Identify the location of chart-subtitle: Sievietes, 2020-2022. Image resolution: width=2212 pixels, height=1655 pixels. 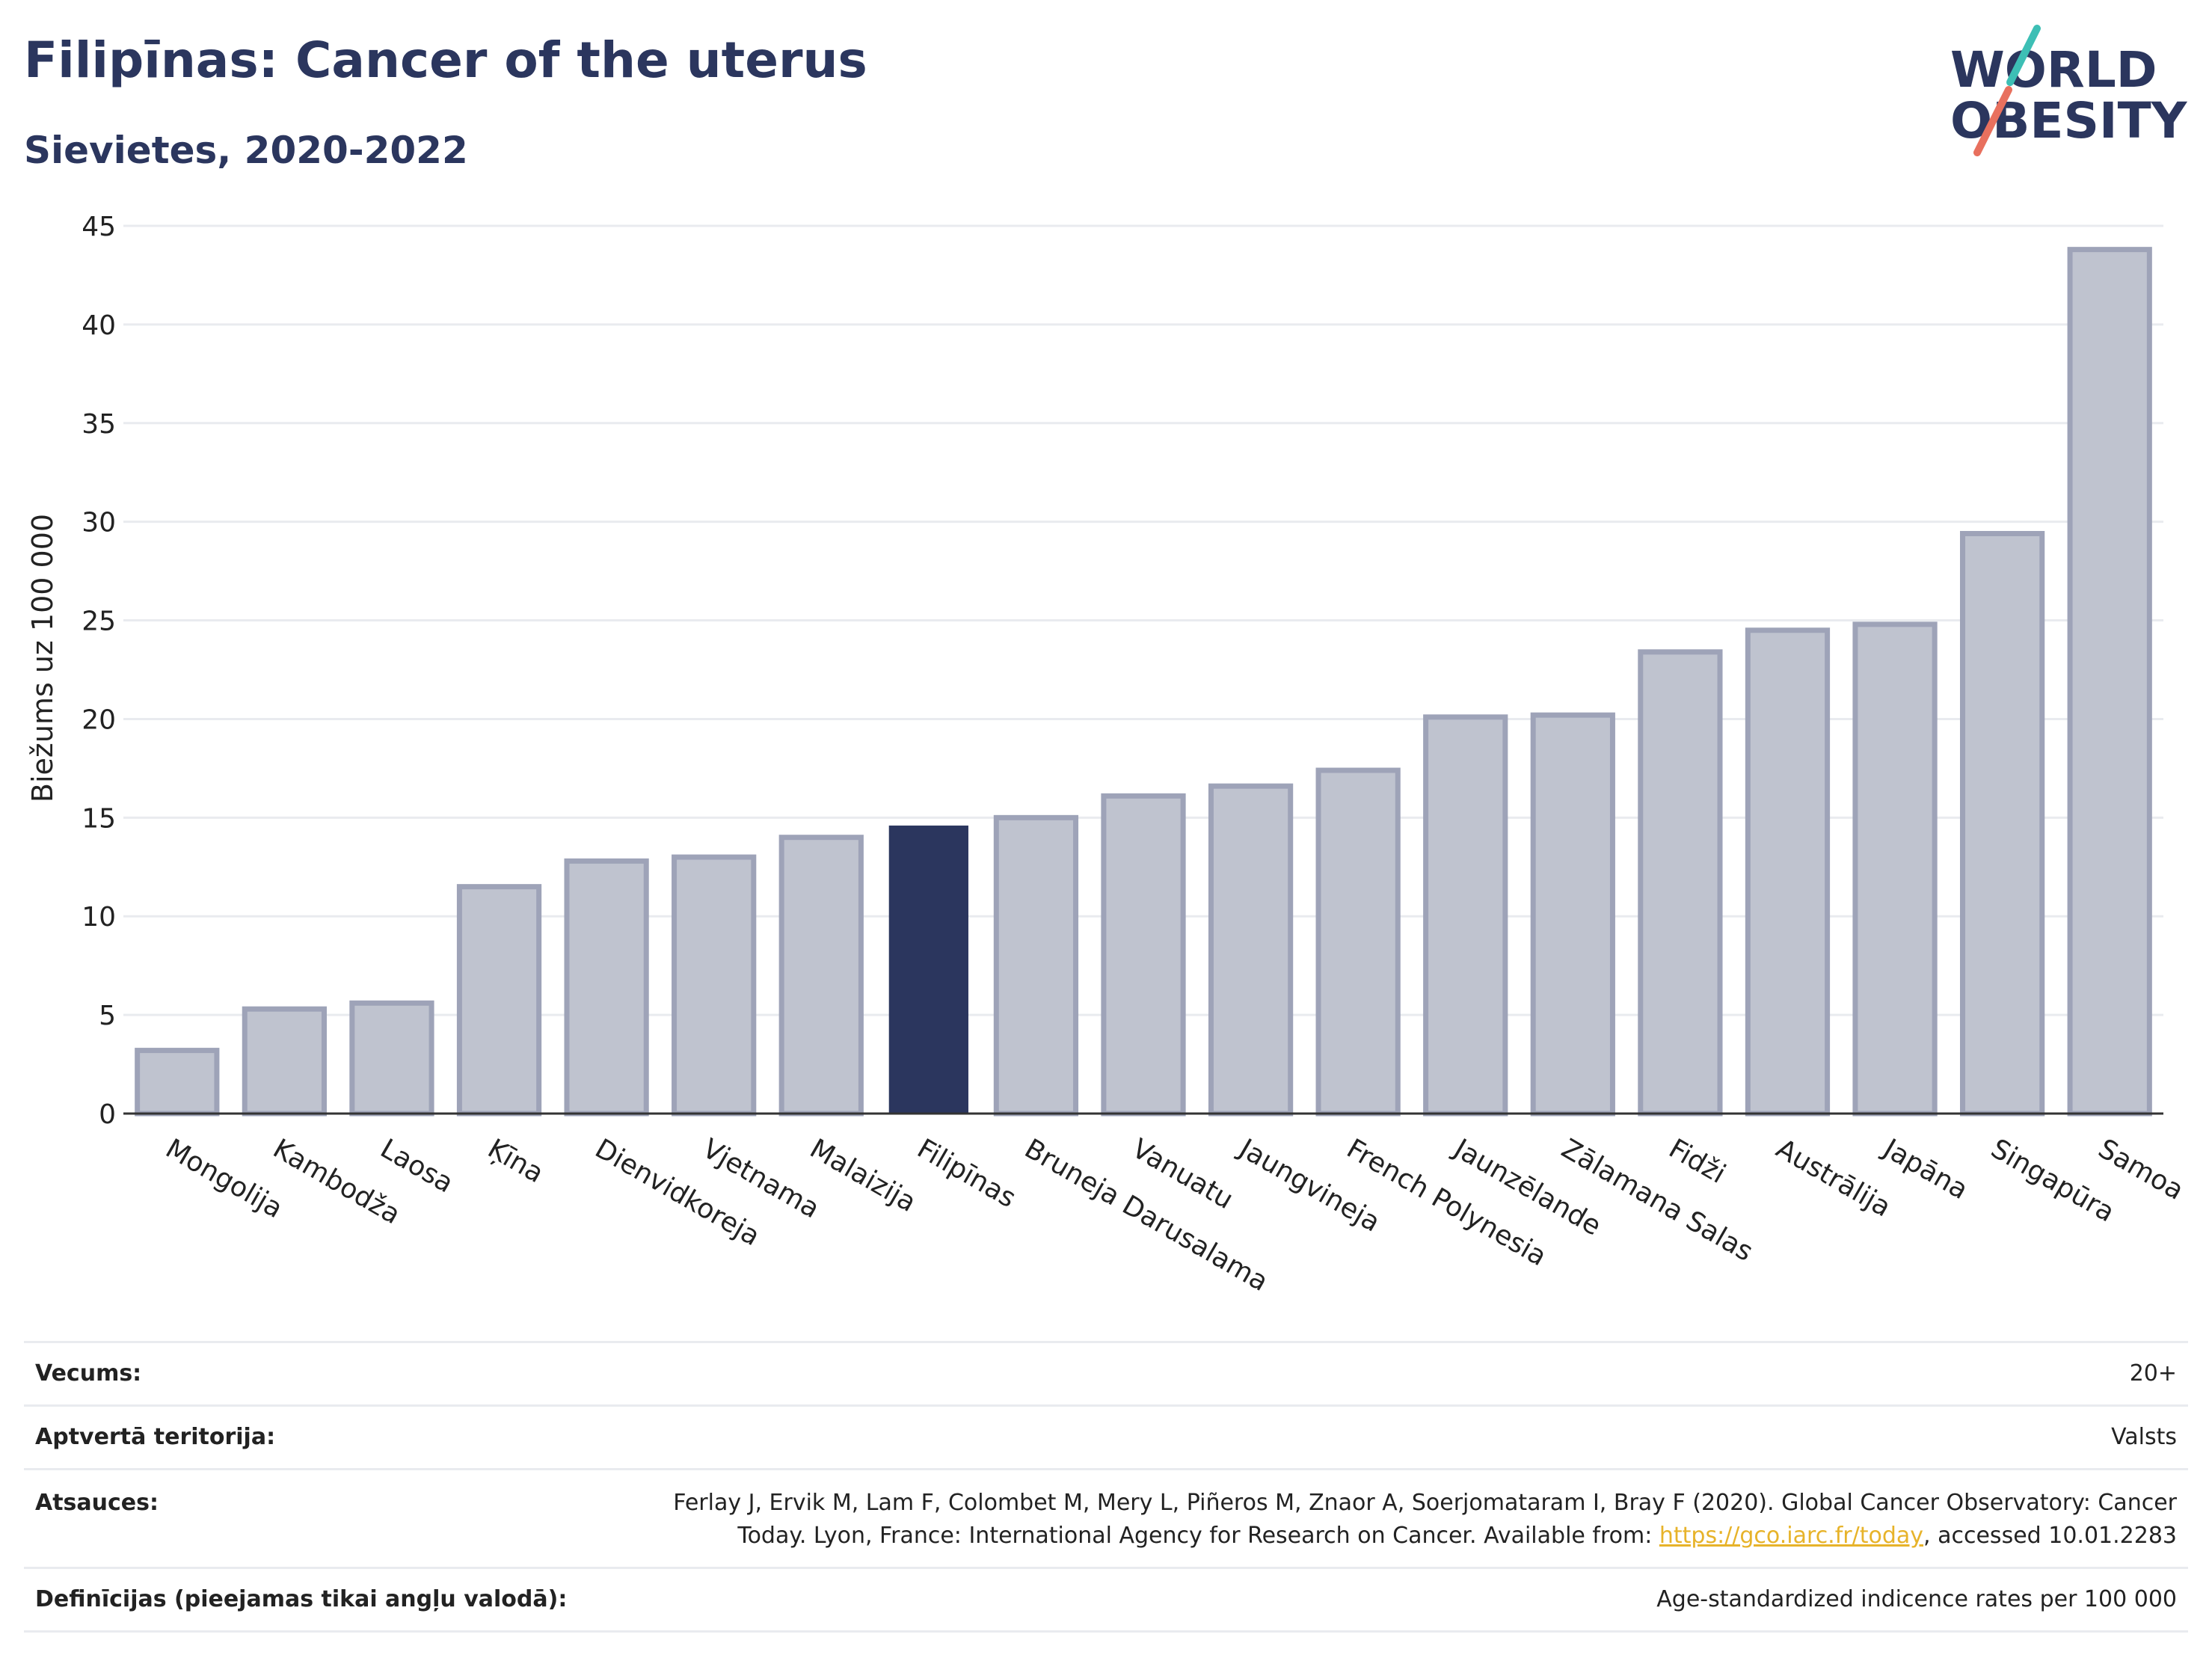
(246, 150).